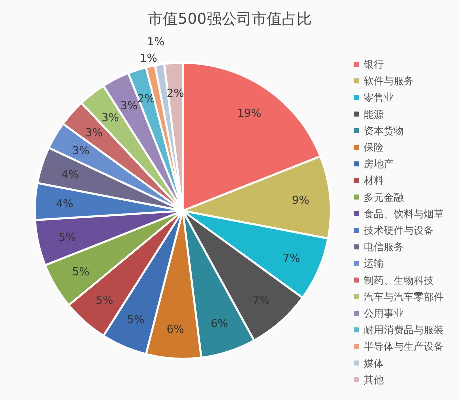  I want to click on legend-label: 运输, so click(374, 264).